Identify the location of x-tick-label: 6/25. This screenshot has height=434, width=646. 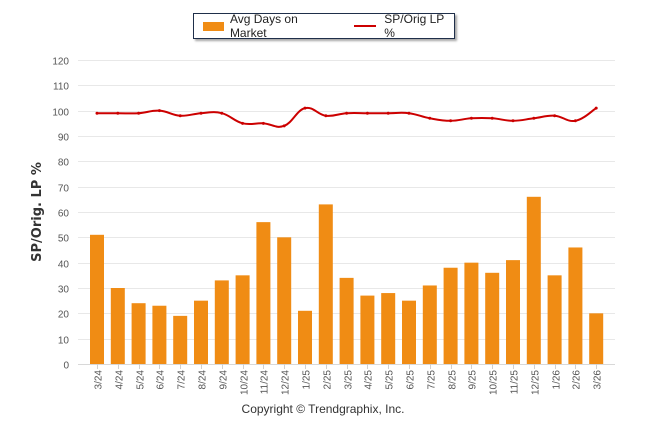
(411, 380).